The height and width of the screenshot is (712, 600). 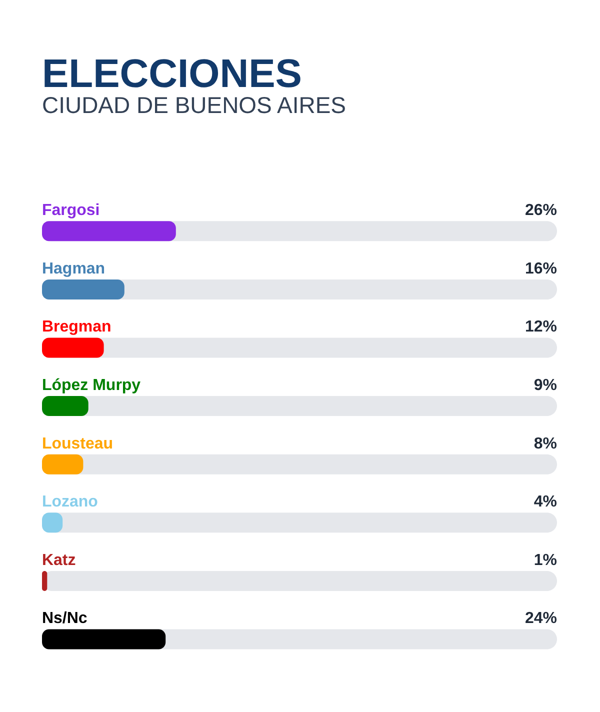 I want to click on y-tick-label: Lousteau, so click(x=78, y=443).